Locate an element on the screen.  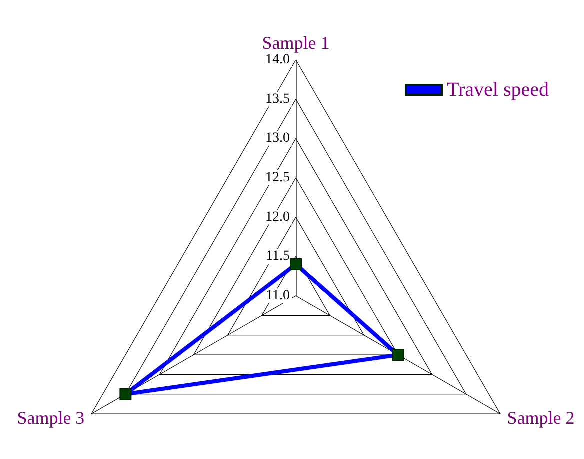
y-tick-label: 11.5 is located at coordinates (278, 256).